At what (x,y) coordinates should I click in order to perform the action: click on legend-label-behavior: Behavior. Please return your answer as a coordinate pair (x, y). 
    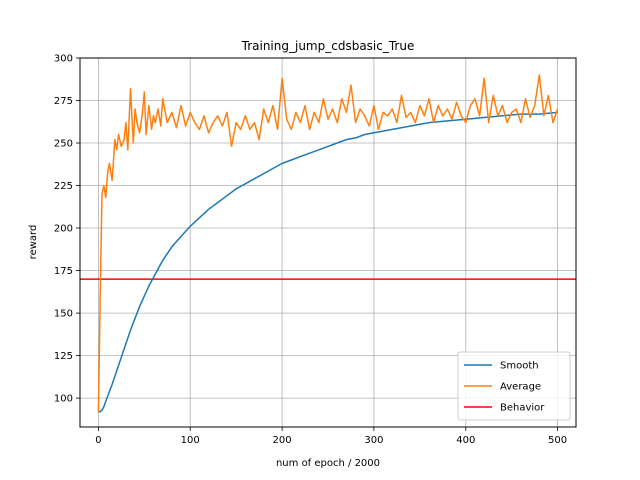
    Looking at the image, I should click on (522, 408).